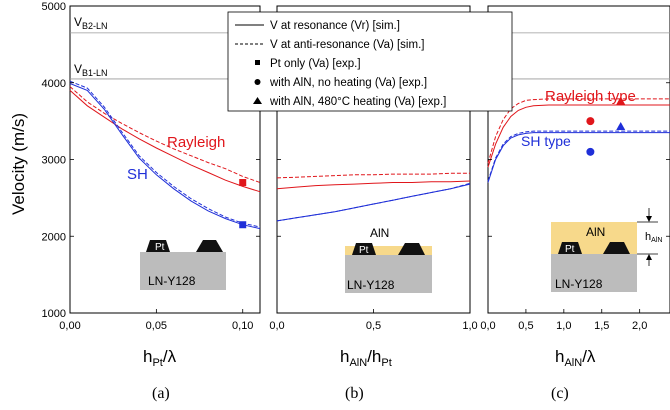 Image resolution: width=670 pixels, height=410 pixels. Describe the element at coordinates (257, 82) in the screenshot. I see `legend-marker-circle` at that location.